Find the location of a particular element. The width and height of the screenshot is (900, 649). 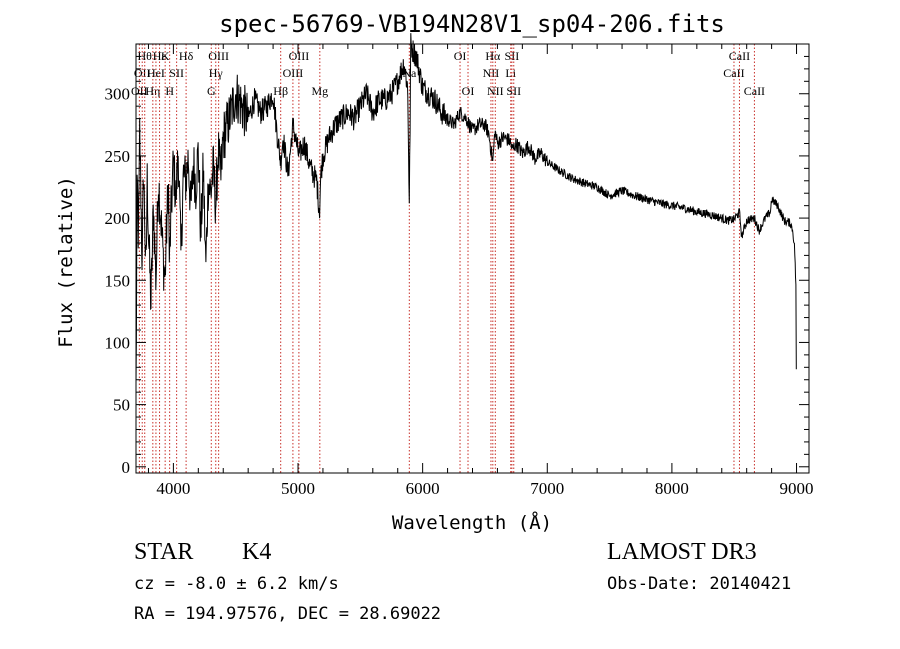

line-label-19: OI is located at coordinates (468, 91).